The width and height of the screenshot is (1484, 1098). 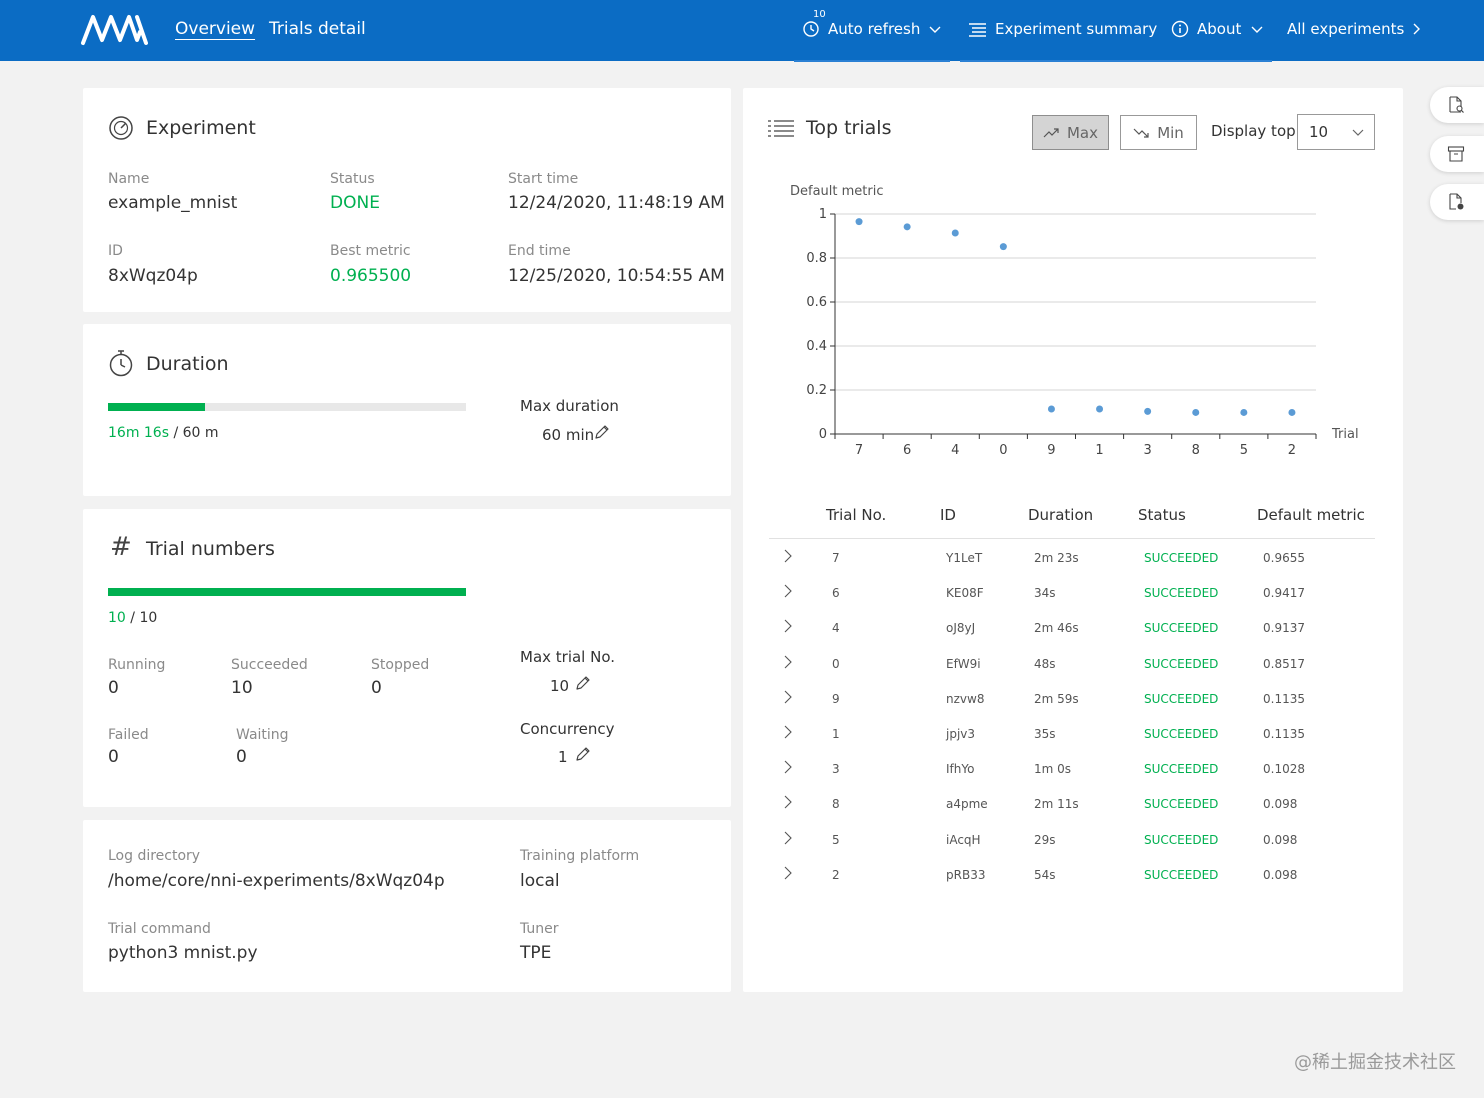 What do you see at coordinates (241, 757) in the screenshot?
I see `waiting-count: 0` at bounding box center [241, 757].